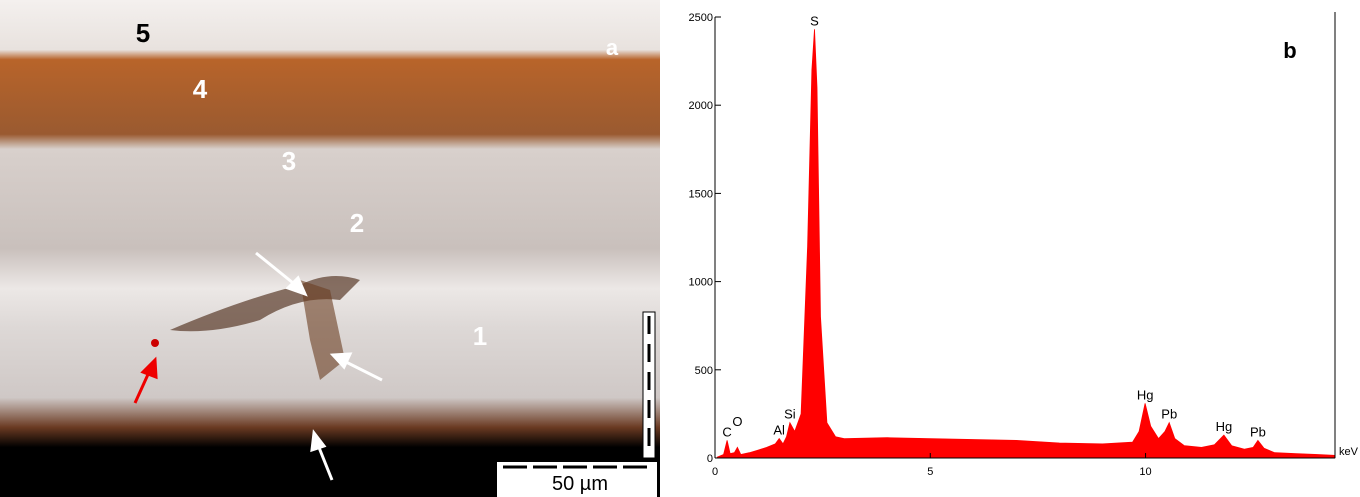 The height and width of the screenshot is (497, 1360). I want to click on peak-label: C, so click(726, 431).